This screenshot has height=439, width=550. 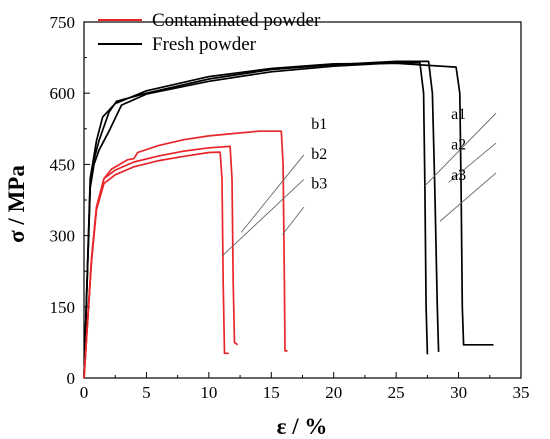 I want to click on annotation-leader-b1, so click(x=272, y=193).